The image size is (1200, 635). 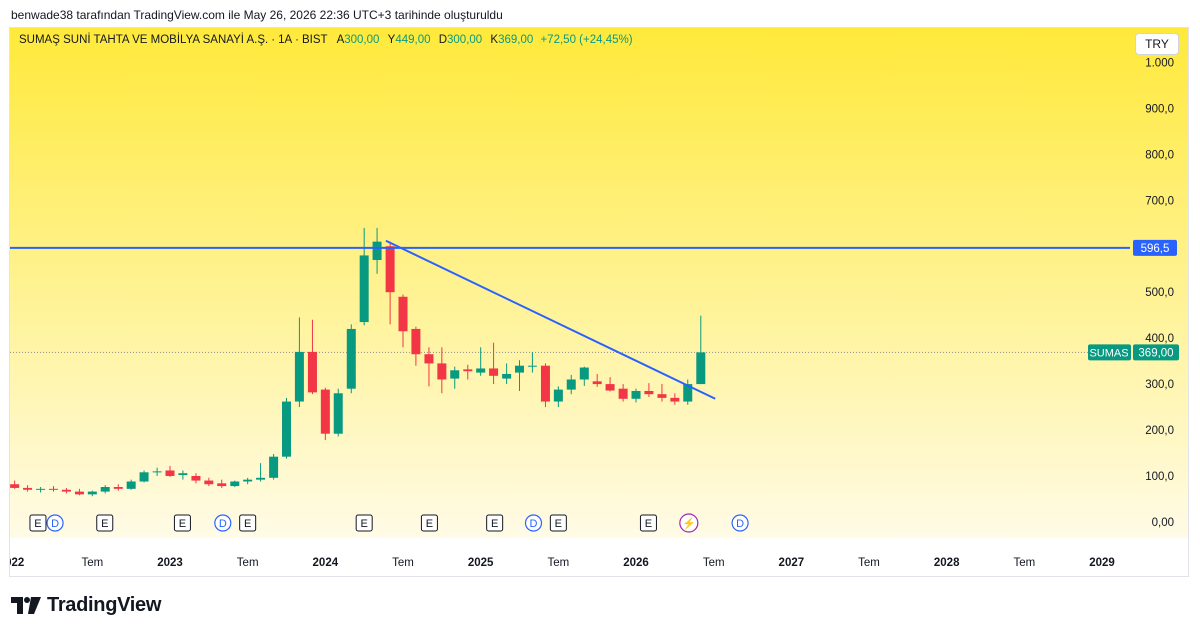 What do you see at coordinates (1159, 477) in the screenshot?
I see `y-tick-label: 100,0` at bounding box center [1159, 477].